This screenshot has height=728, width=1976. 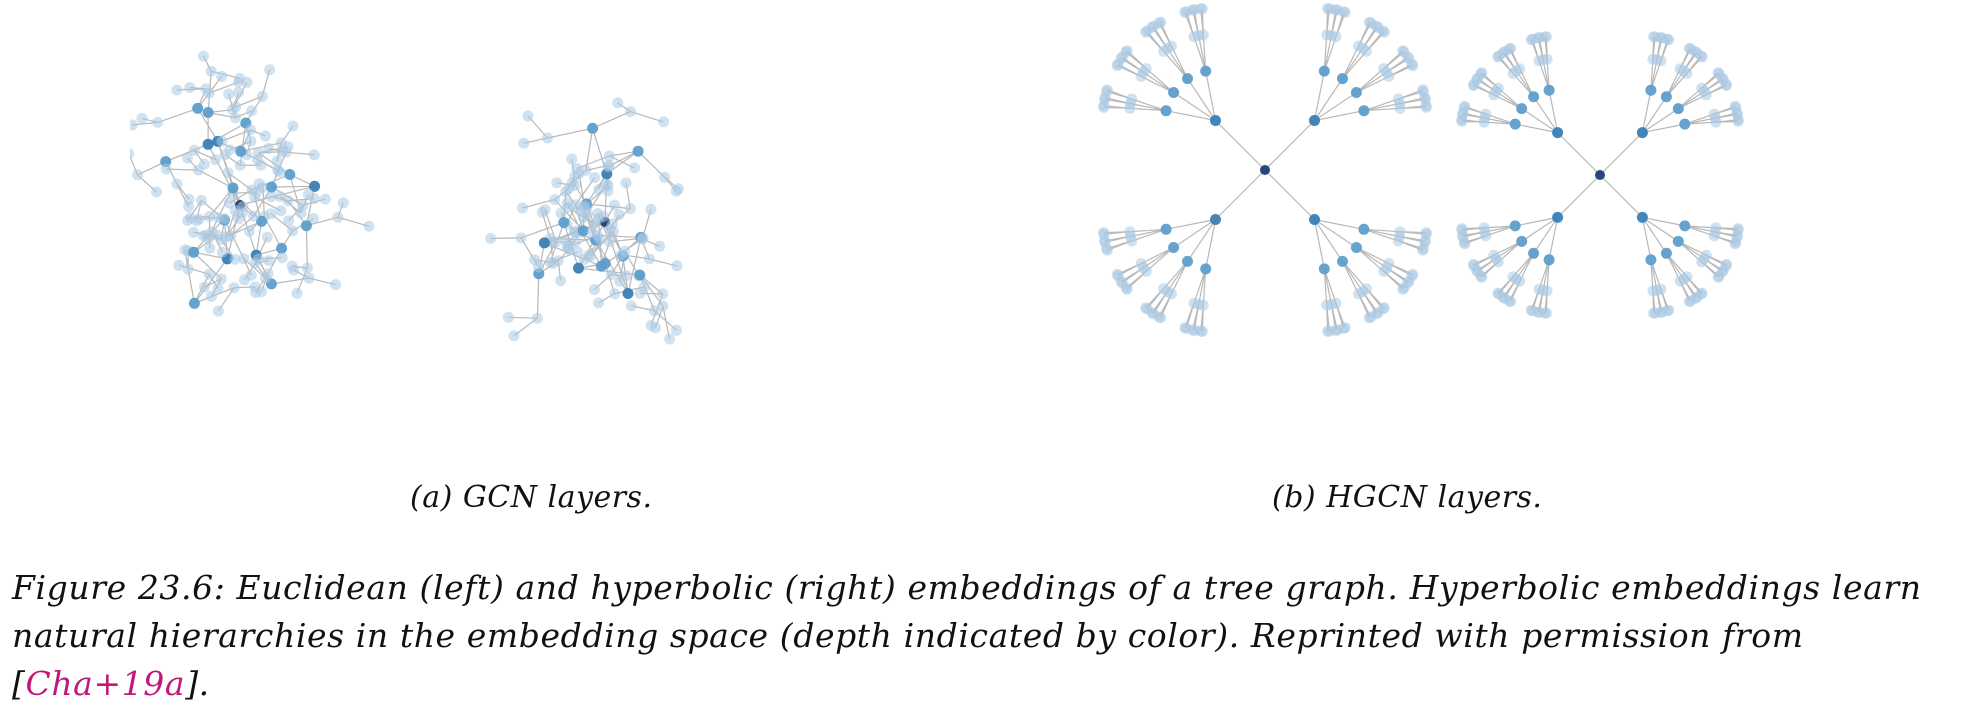 What do you see at coordinates (105, 683) in the screenshot?
I see `citation-link: Cha+19a` at bounding box center [105, 683].